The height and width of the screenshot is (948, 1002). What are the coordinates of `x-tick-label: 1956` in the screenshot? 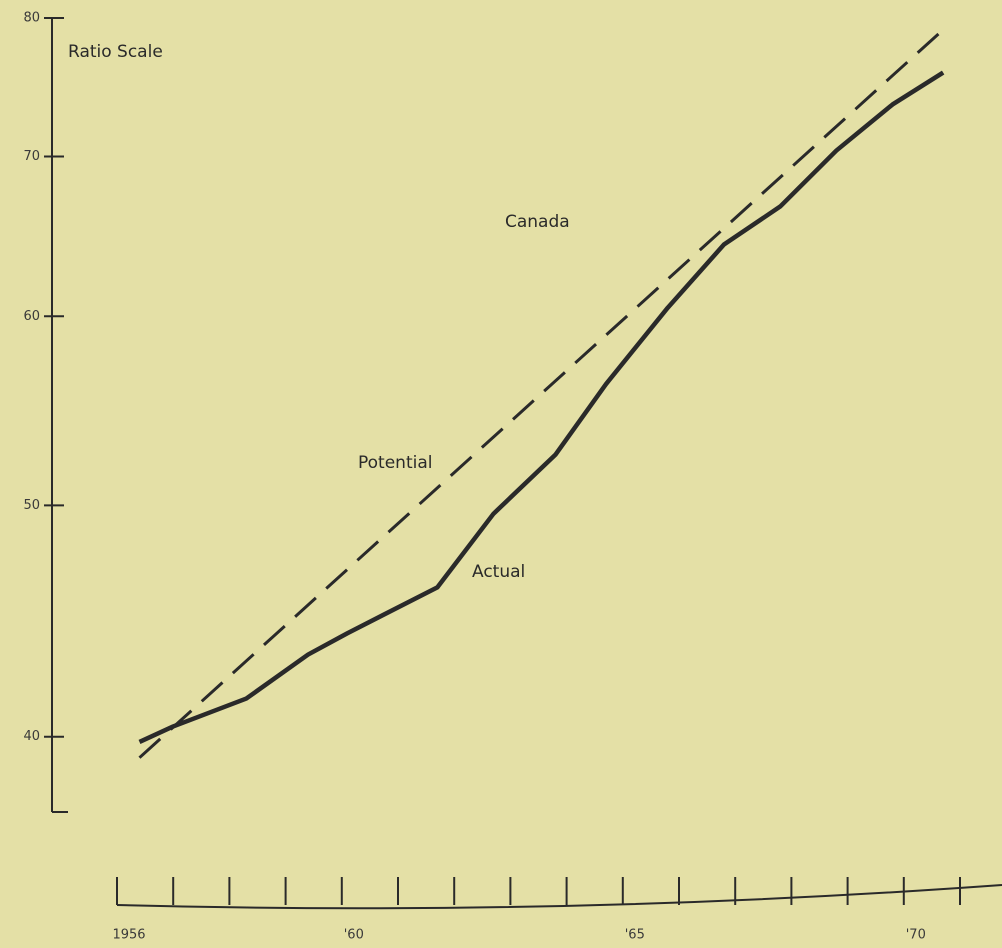 It's located at (128, 935).